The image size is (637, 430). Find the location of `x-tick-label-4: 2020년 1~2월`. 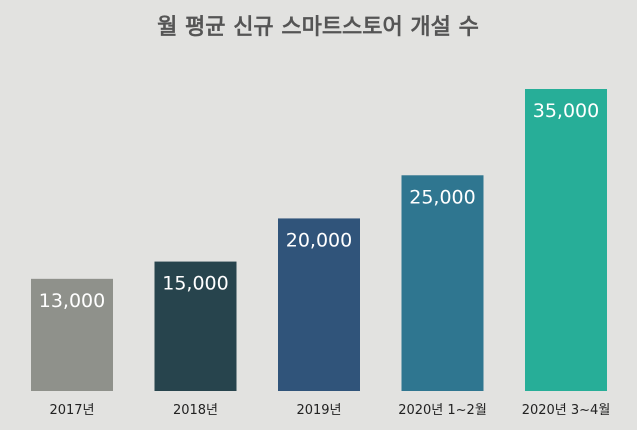

x-tick-label-4: 2020년 1~2월 is located at coordinates (442, 410).